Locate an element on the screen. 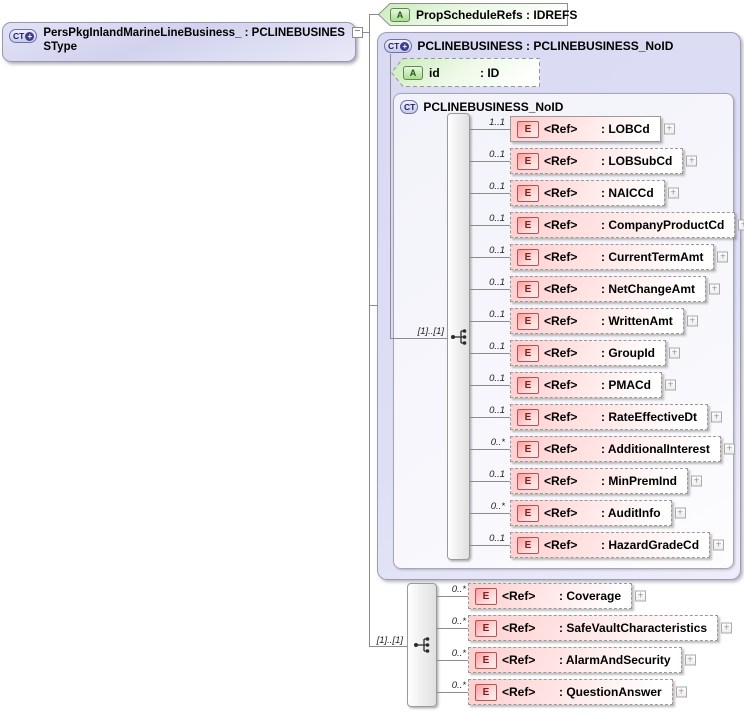 This screenshot has width=744, height=713. element-name: : NetChangeAmt is located at coordinates (648, 289).